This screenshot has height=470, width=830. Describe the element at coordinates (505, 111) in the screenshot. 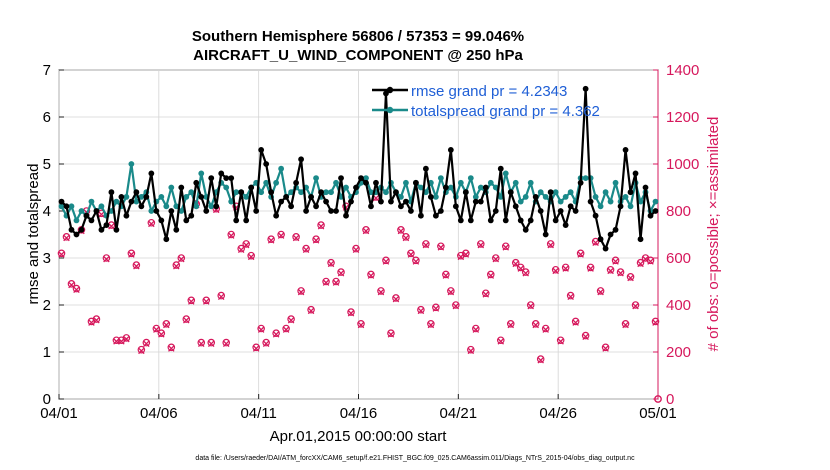

I see `legend-totalspread-label: totalspread grand pr = 4.362` at that location.